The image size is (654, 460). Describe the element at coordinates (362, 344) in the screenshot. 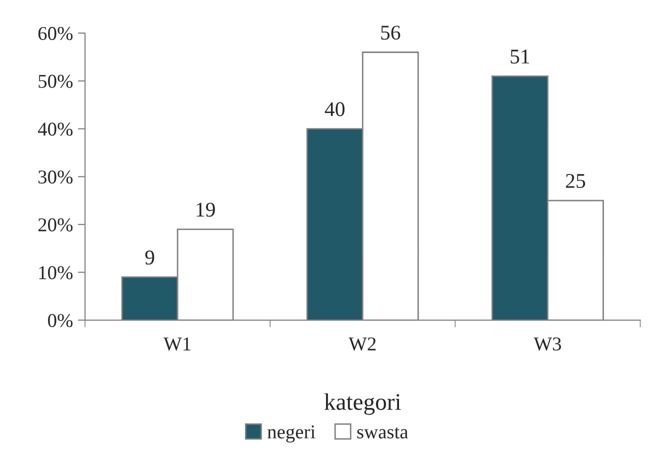

I see `x-tick-label: W2` at that location.